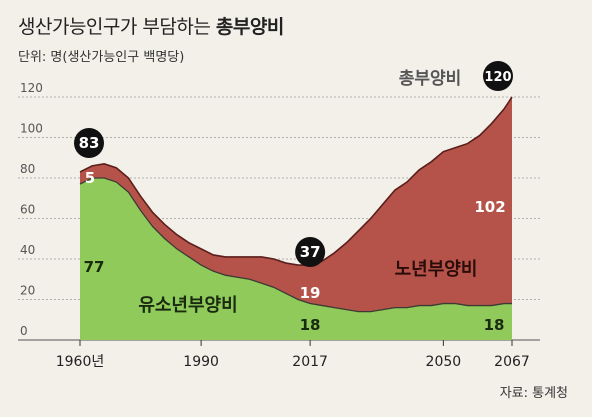 Image resolution: width=592 pixels, height=417 pixels. I want to click on data-value-label: 19, so click(310, 293).